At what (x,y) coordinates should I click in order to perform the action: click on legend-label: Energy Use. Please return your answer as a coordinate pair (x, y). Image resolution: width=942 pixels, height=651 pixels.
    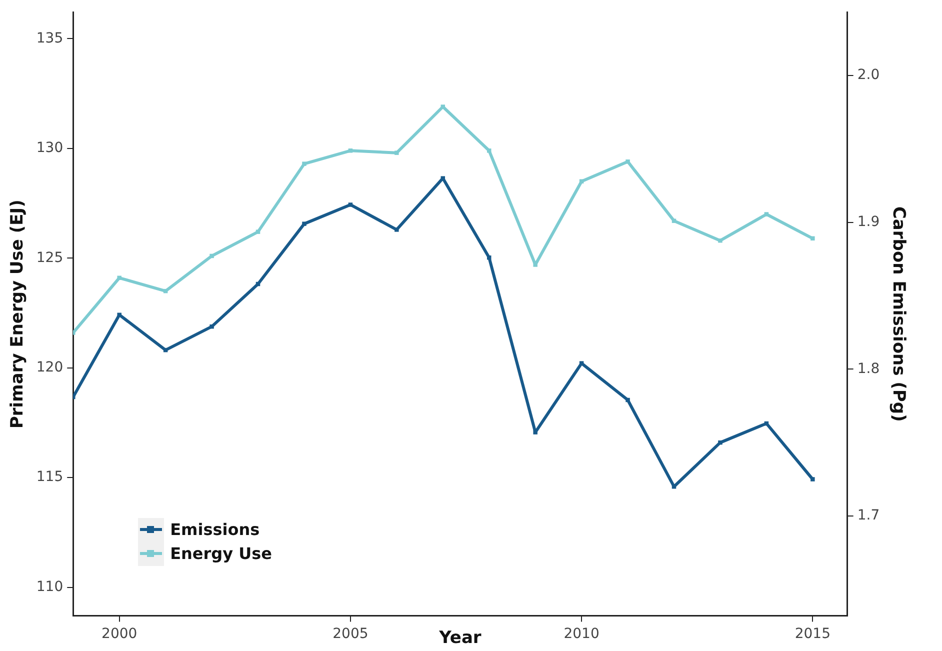
    Looking at the image, I should click on (221, 554).